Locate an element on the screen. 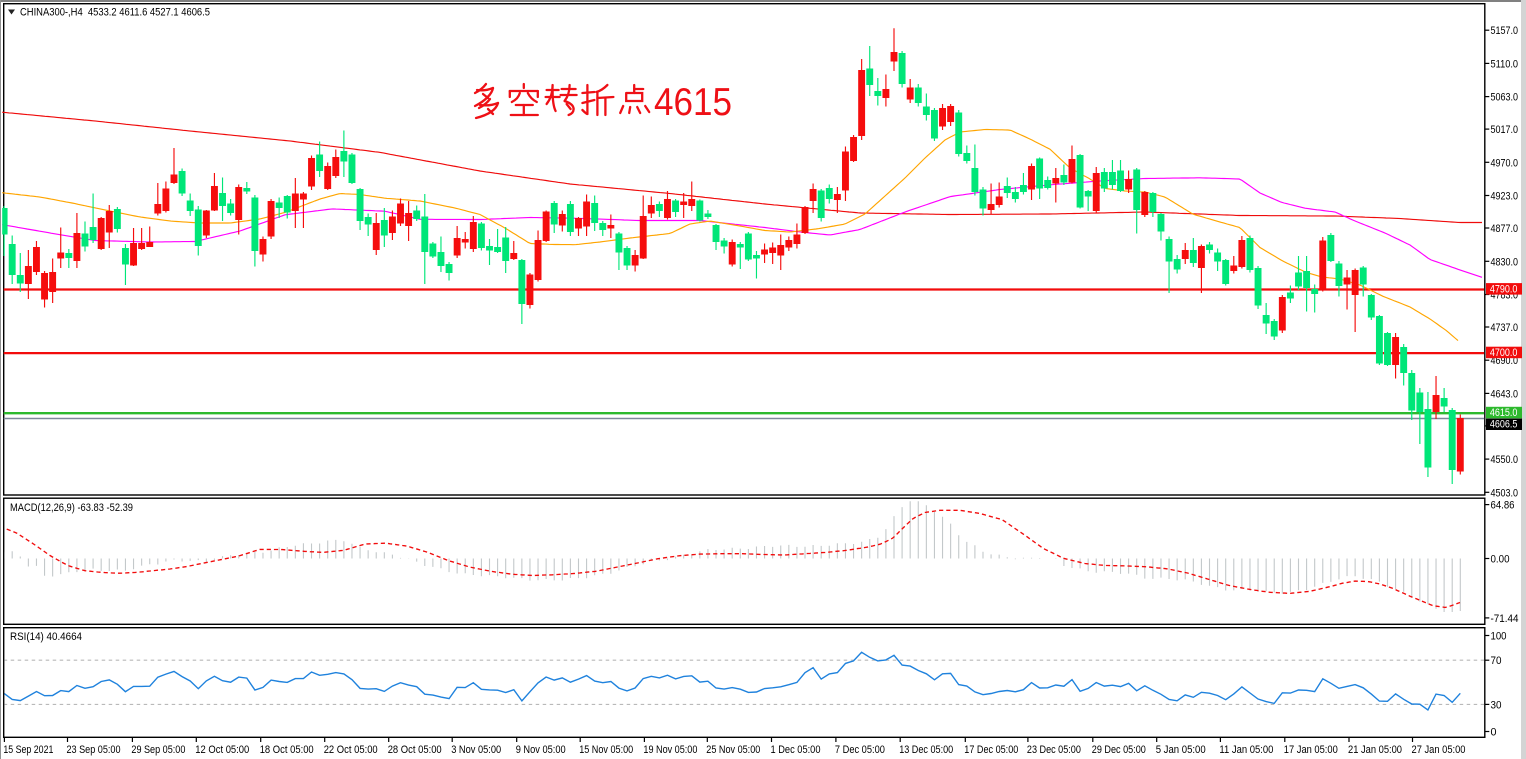 This screenshot has height=759, width=1526. svg-text: 5110.0 is located at coordinates (1505, 64).